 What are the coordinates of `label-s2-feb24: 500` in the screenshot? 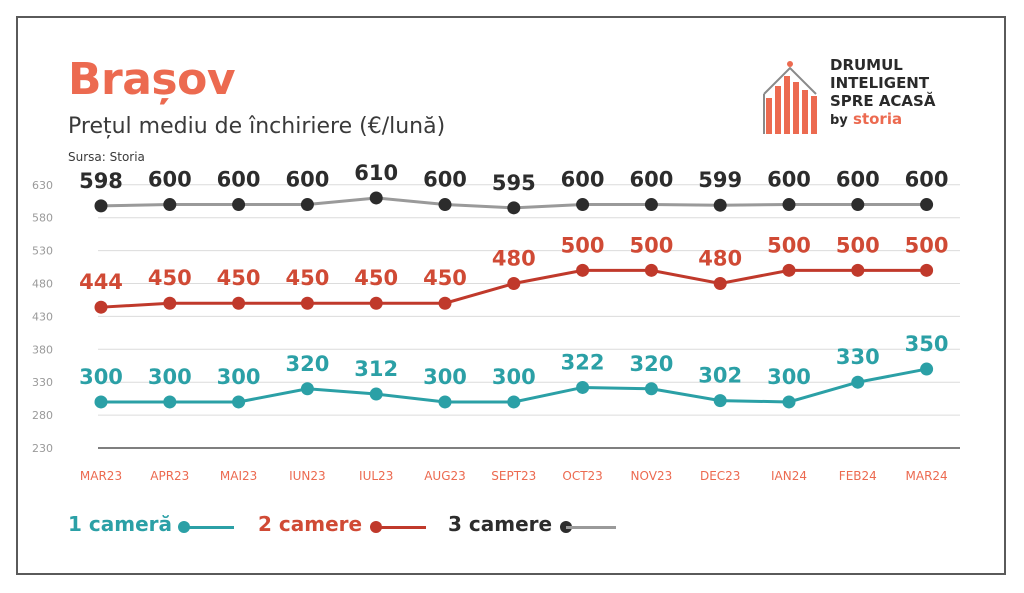 It's located at (858, 245).